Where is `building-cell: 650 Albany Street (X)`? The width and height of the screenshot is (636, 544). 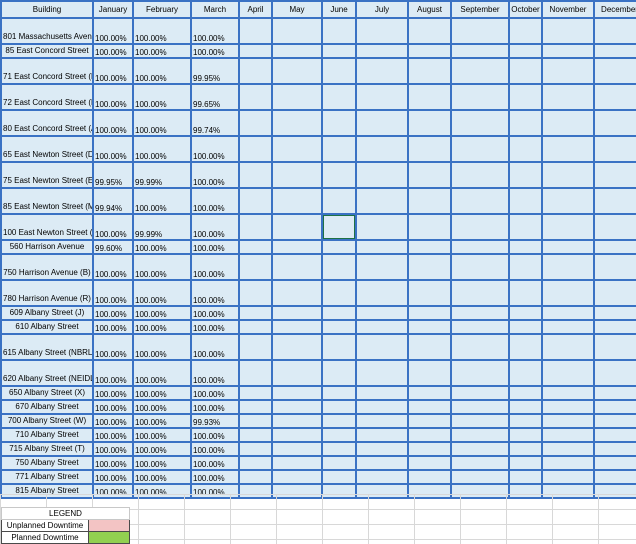 building-cell: 650 Albany Street (X) is located at coordinates (47, 393).